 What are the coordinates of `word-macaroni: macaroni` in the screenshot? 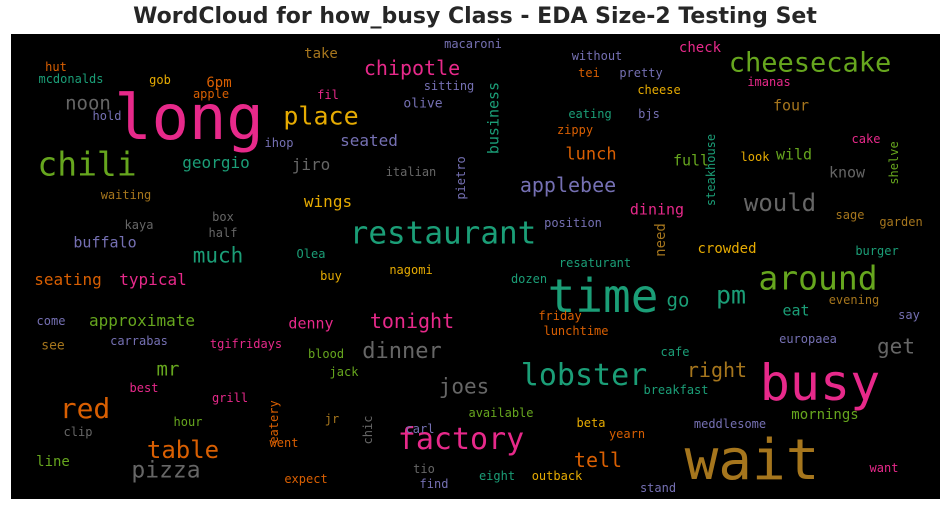 It's located at (473, 44).